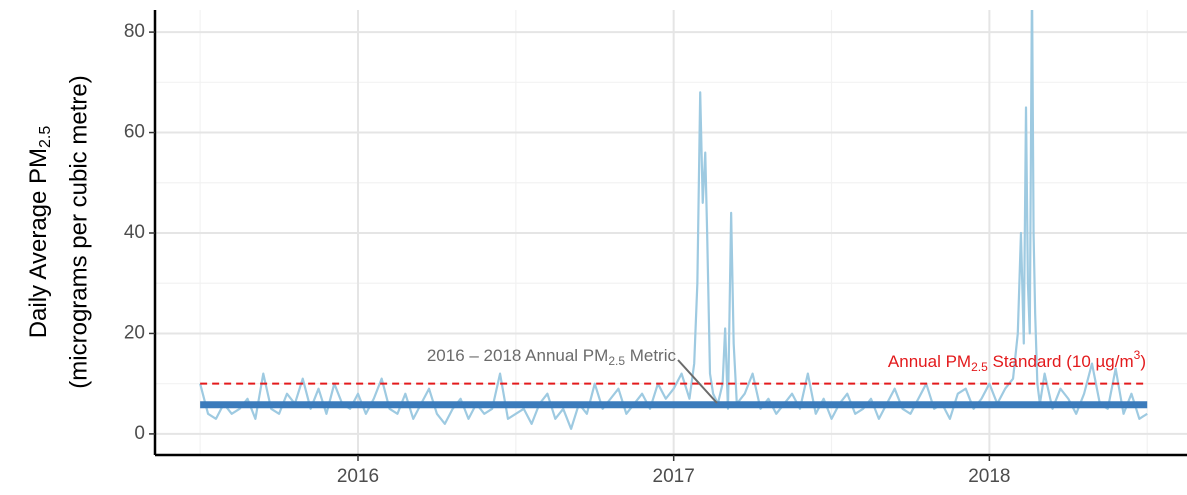  I want to click on y-tick-label: 40, so click(134, 232).